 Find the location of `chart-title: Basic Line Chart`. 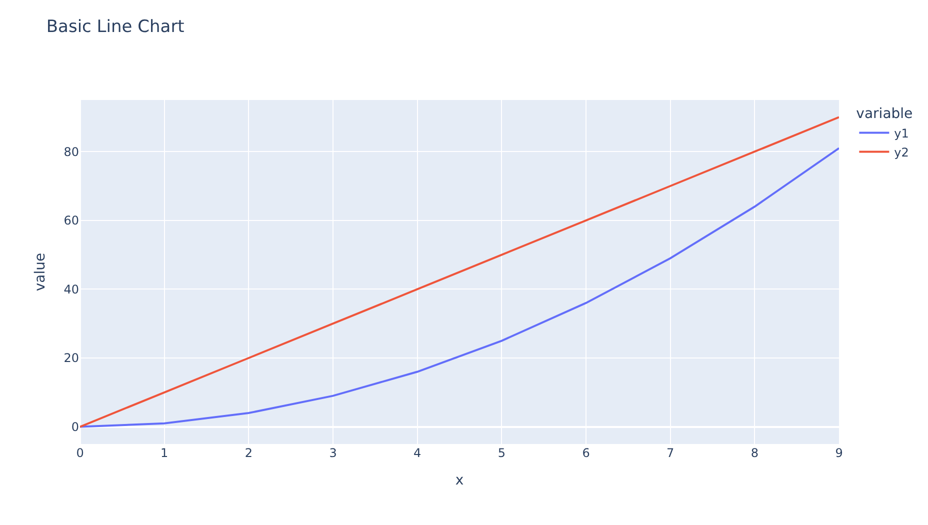

chart-title: Basic Line Chart is located at coordinates (115, 27).